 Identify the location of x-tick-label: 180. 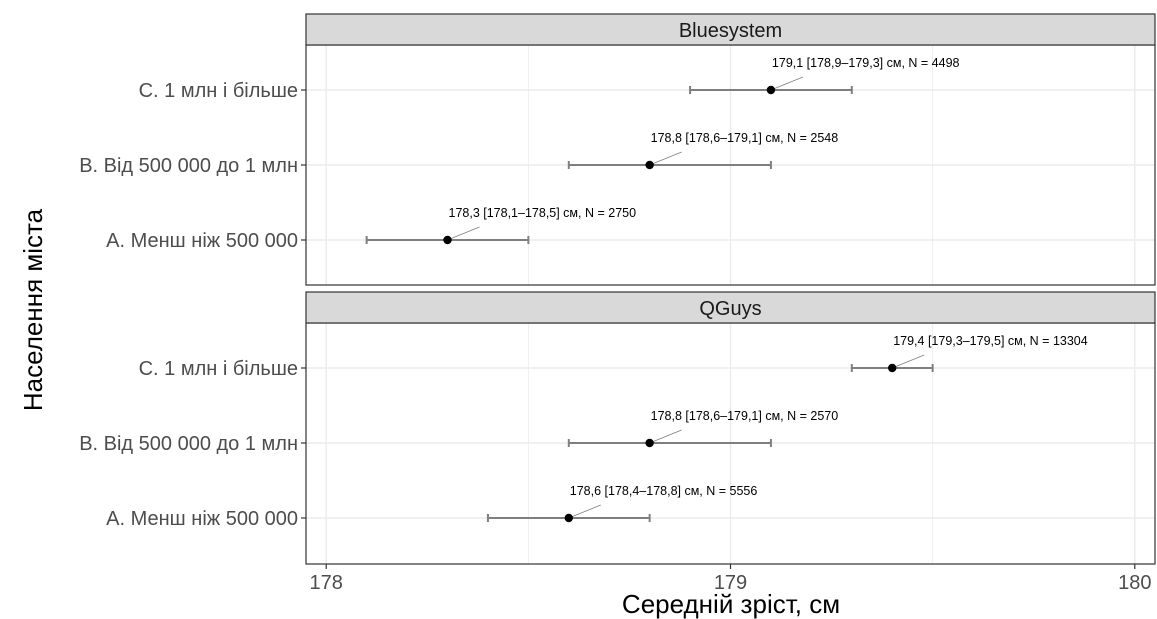
(1134, 583).